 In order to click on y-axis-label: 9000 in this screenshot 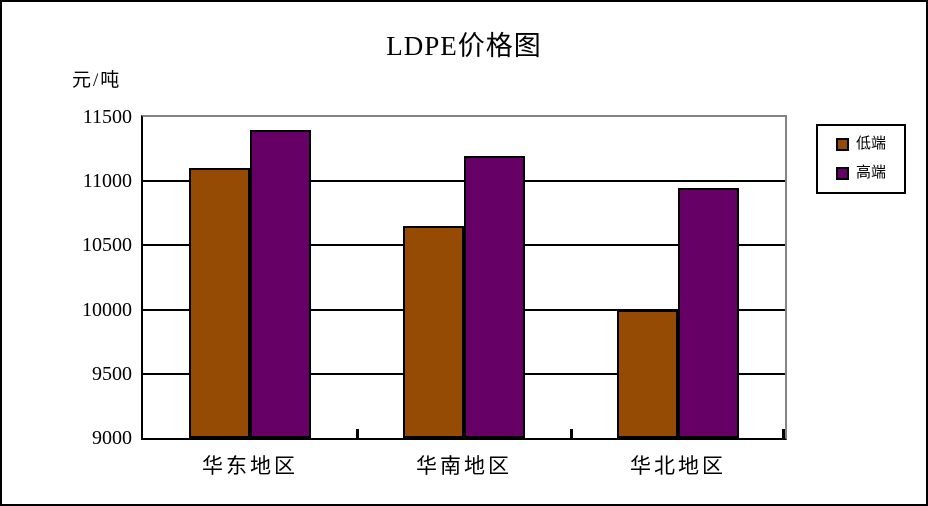, I will do `click(112, 438)`.